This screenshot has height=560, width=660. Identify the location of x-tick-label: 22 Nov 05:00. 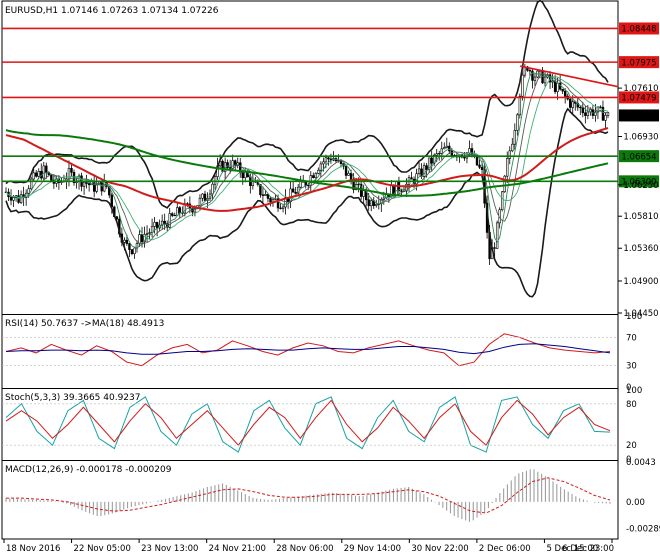
(102, 549).